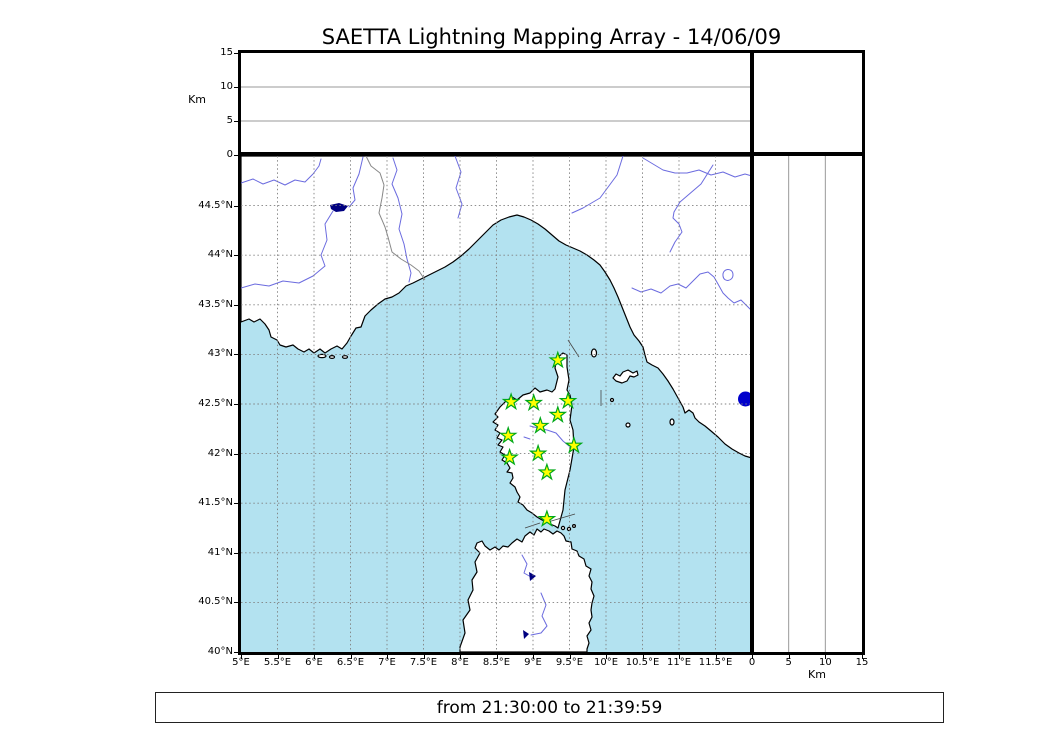 Image resolution: width=1050 pixels, height=750 pixels. What do you see at coordinates (533, 440) in the screenshot?
I see `corsica-island` at bounding box center [533, 440].